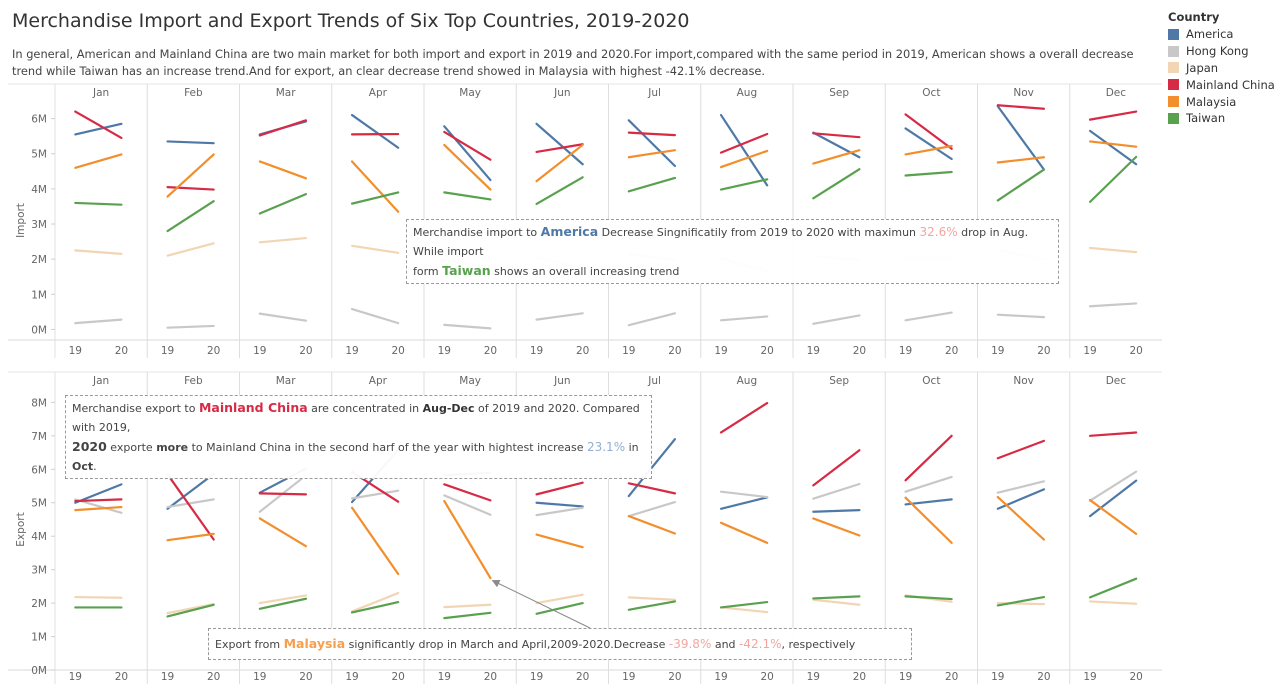 The image size is (1285, 693). Describe the element at coordinates (1221, 51) in the screenshot. I see `legend-item-hong-kong: Hong Kong` at that location.